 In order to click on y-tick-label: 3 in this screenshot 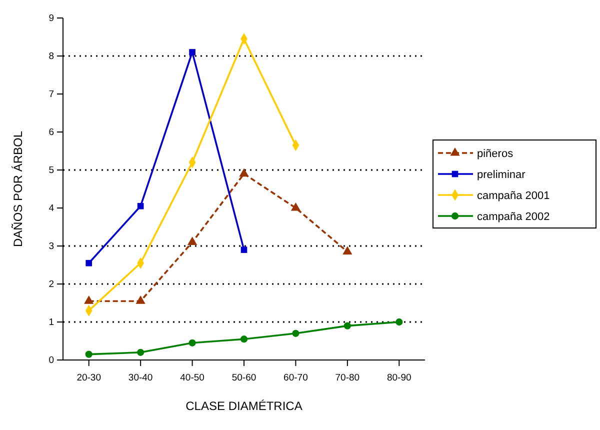, I will do `click(51, 246)`.